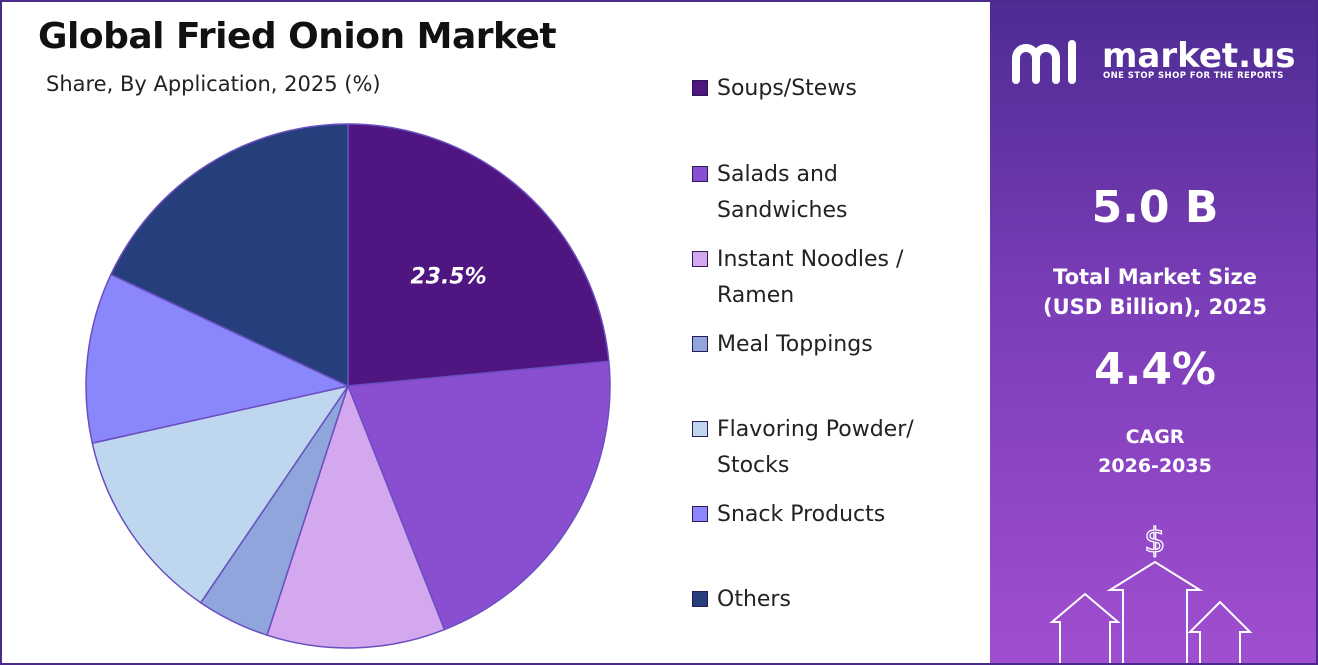 The height and width of the screenshot is (665, 1318). What do you see at coordinates (795, 344) in the screenshot?
I see `legend-label: Meal Toppings` at bounding box center [795, 344].